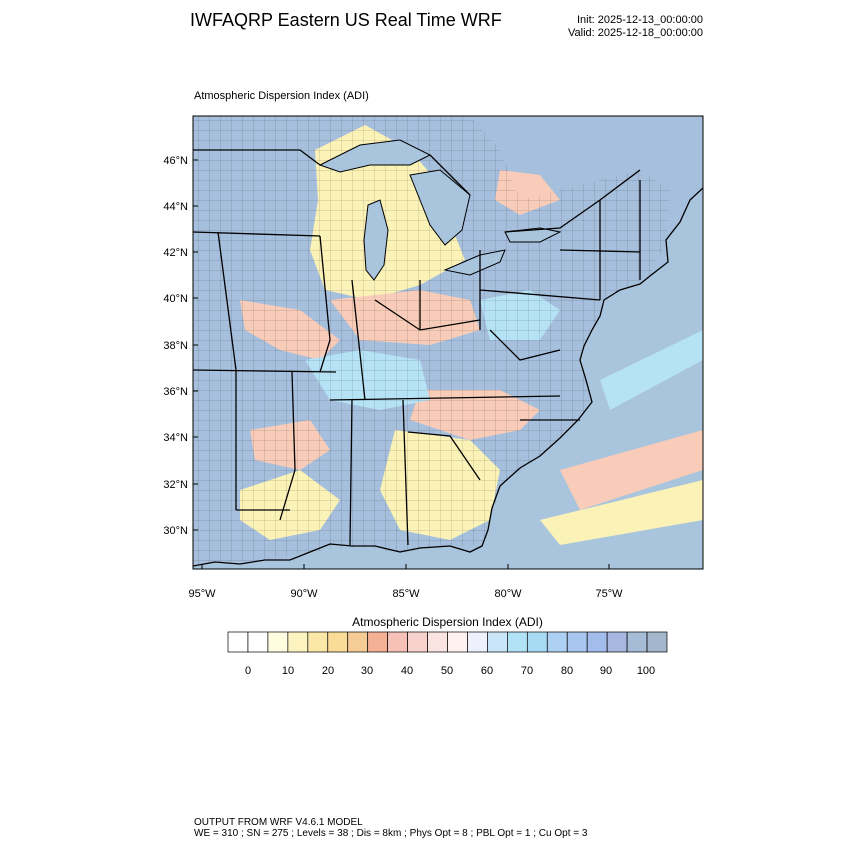 The width and height of the screenshot is (850, 850). What do you see at coordinates (248, 671) in the screenshot?
I see `colorbar-tick-label: 0` at bounding box center [248, 671].